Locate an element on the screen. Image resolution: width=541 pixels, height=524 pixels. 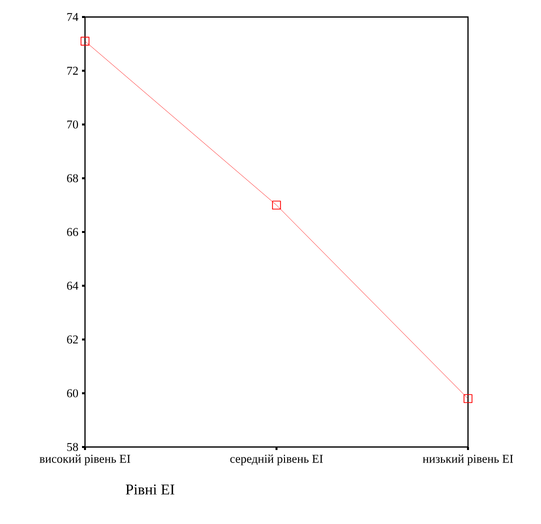
x-tick-label: високий рівень ЕІ is located at coordinates (85, 460).